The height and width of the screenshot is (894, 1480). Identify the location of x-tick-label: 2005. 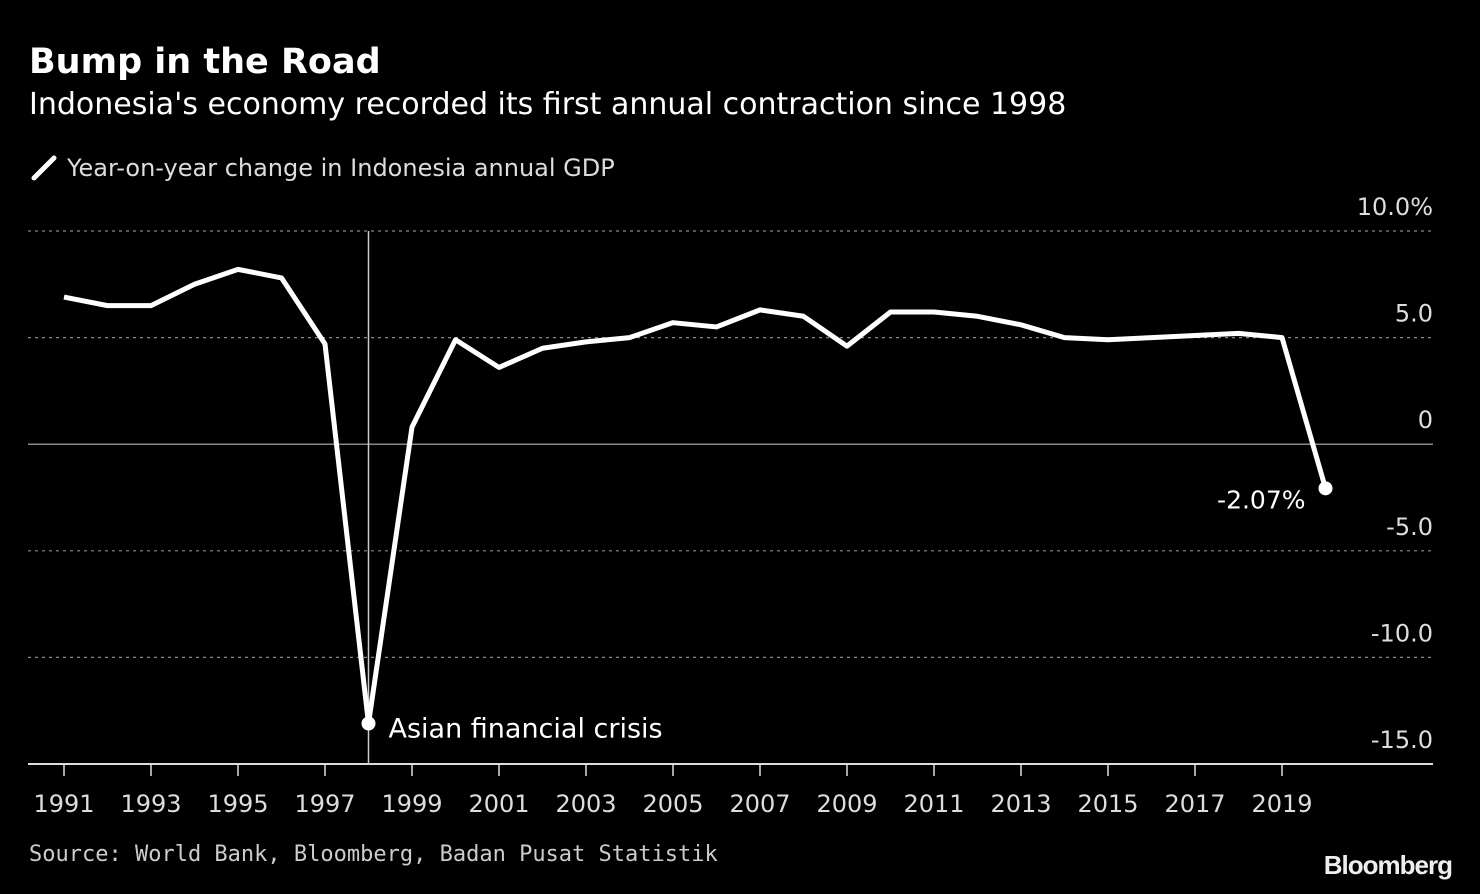
(672, 804).